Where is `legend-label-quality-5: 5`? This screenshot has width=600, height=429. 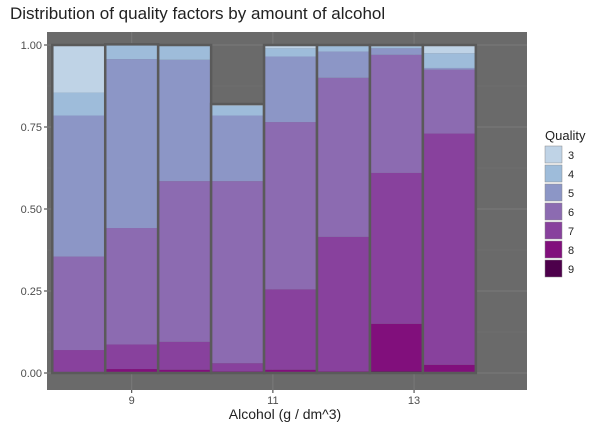
legend-label-quality-5: 5 is located at coordinates (571, 194).